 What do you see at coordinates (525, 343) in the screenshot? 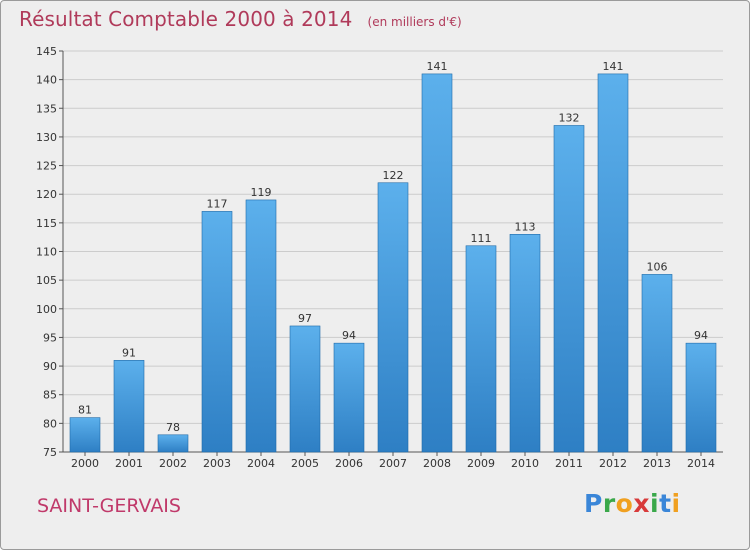
I see `bar-2010` at bounding box center [525, 343].